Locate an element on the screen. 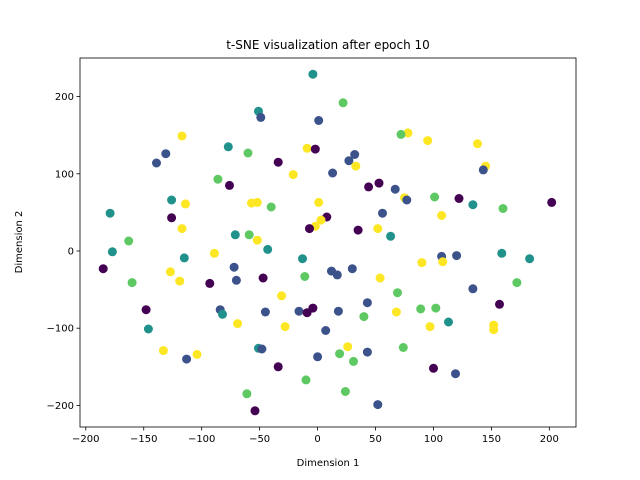 The width and height of the screenshot is (640, 480). x-tick-label: 0 is located at coordinates (317, 439).